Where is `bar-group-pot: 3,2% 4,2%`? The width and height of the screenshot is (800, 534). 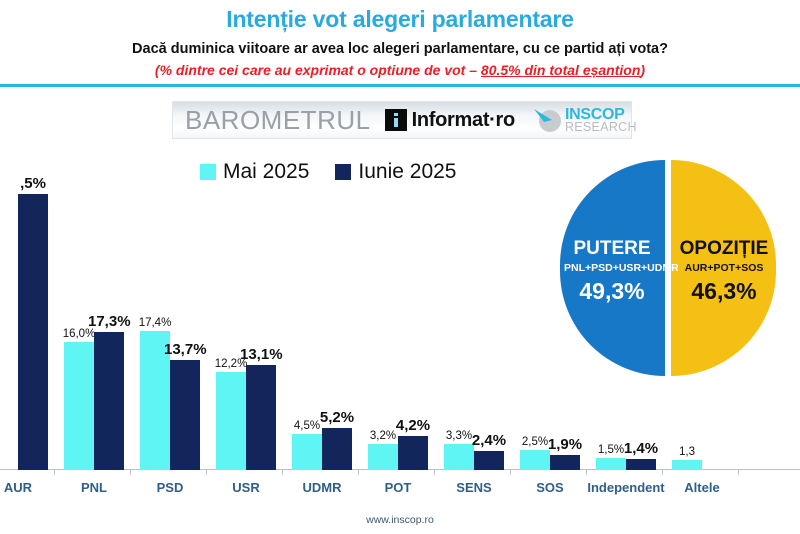 bar-group-pot: 3,2% 4,2% is located at coordinates (399, 306).